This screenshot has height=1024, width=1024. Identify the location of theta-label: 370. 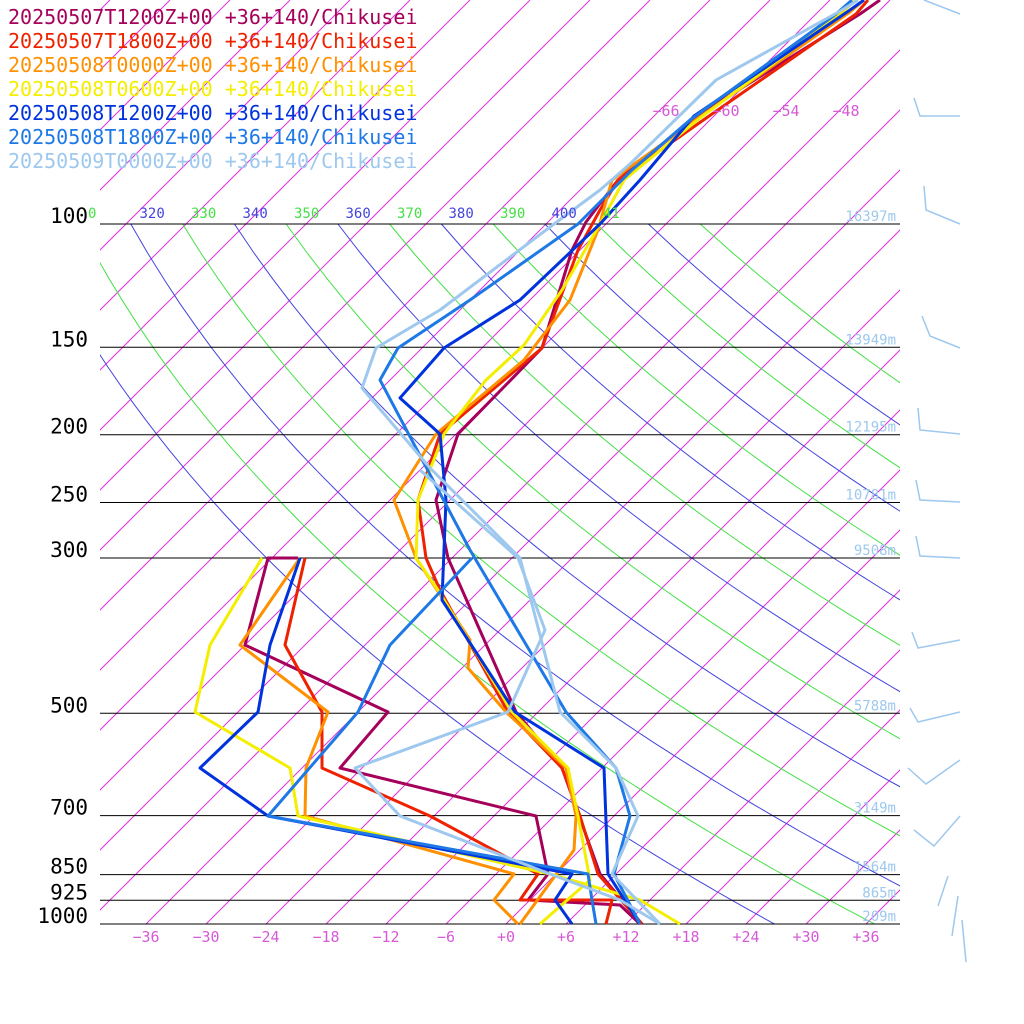
(409, 214).